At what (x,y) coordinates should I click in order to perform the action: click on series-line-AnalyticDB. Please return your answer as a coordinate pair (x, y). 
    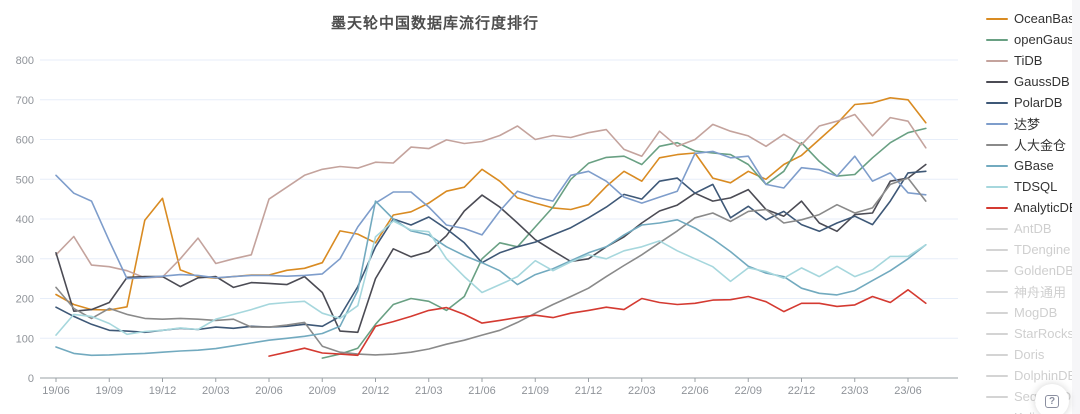
    Looking at the image, I should click on (597, 322).